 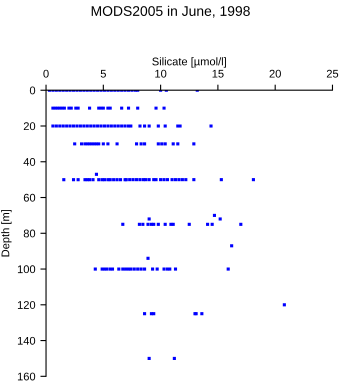 What do you see at coordinates (27, 340) in the screenshot?
I see `y-tick-label: 140` at bounding box center [27, 340].